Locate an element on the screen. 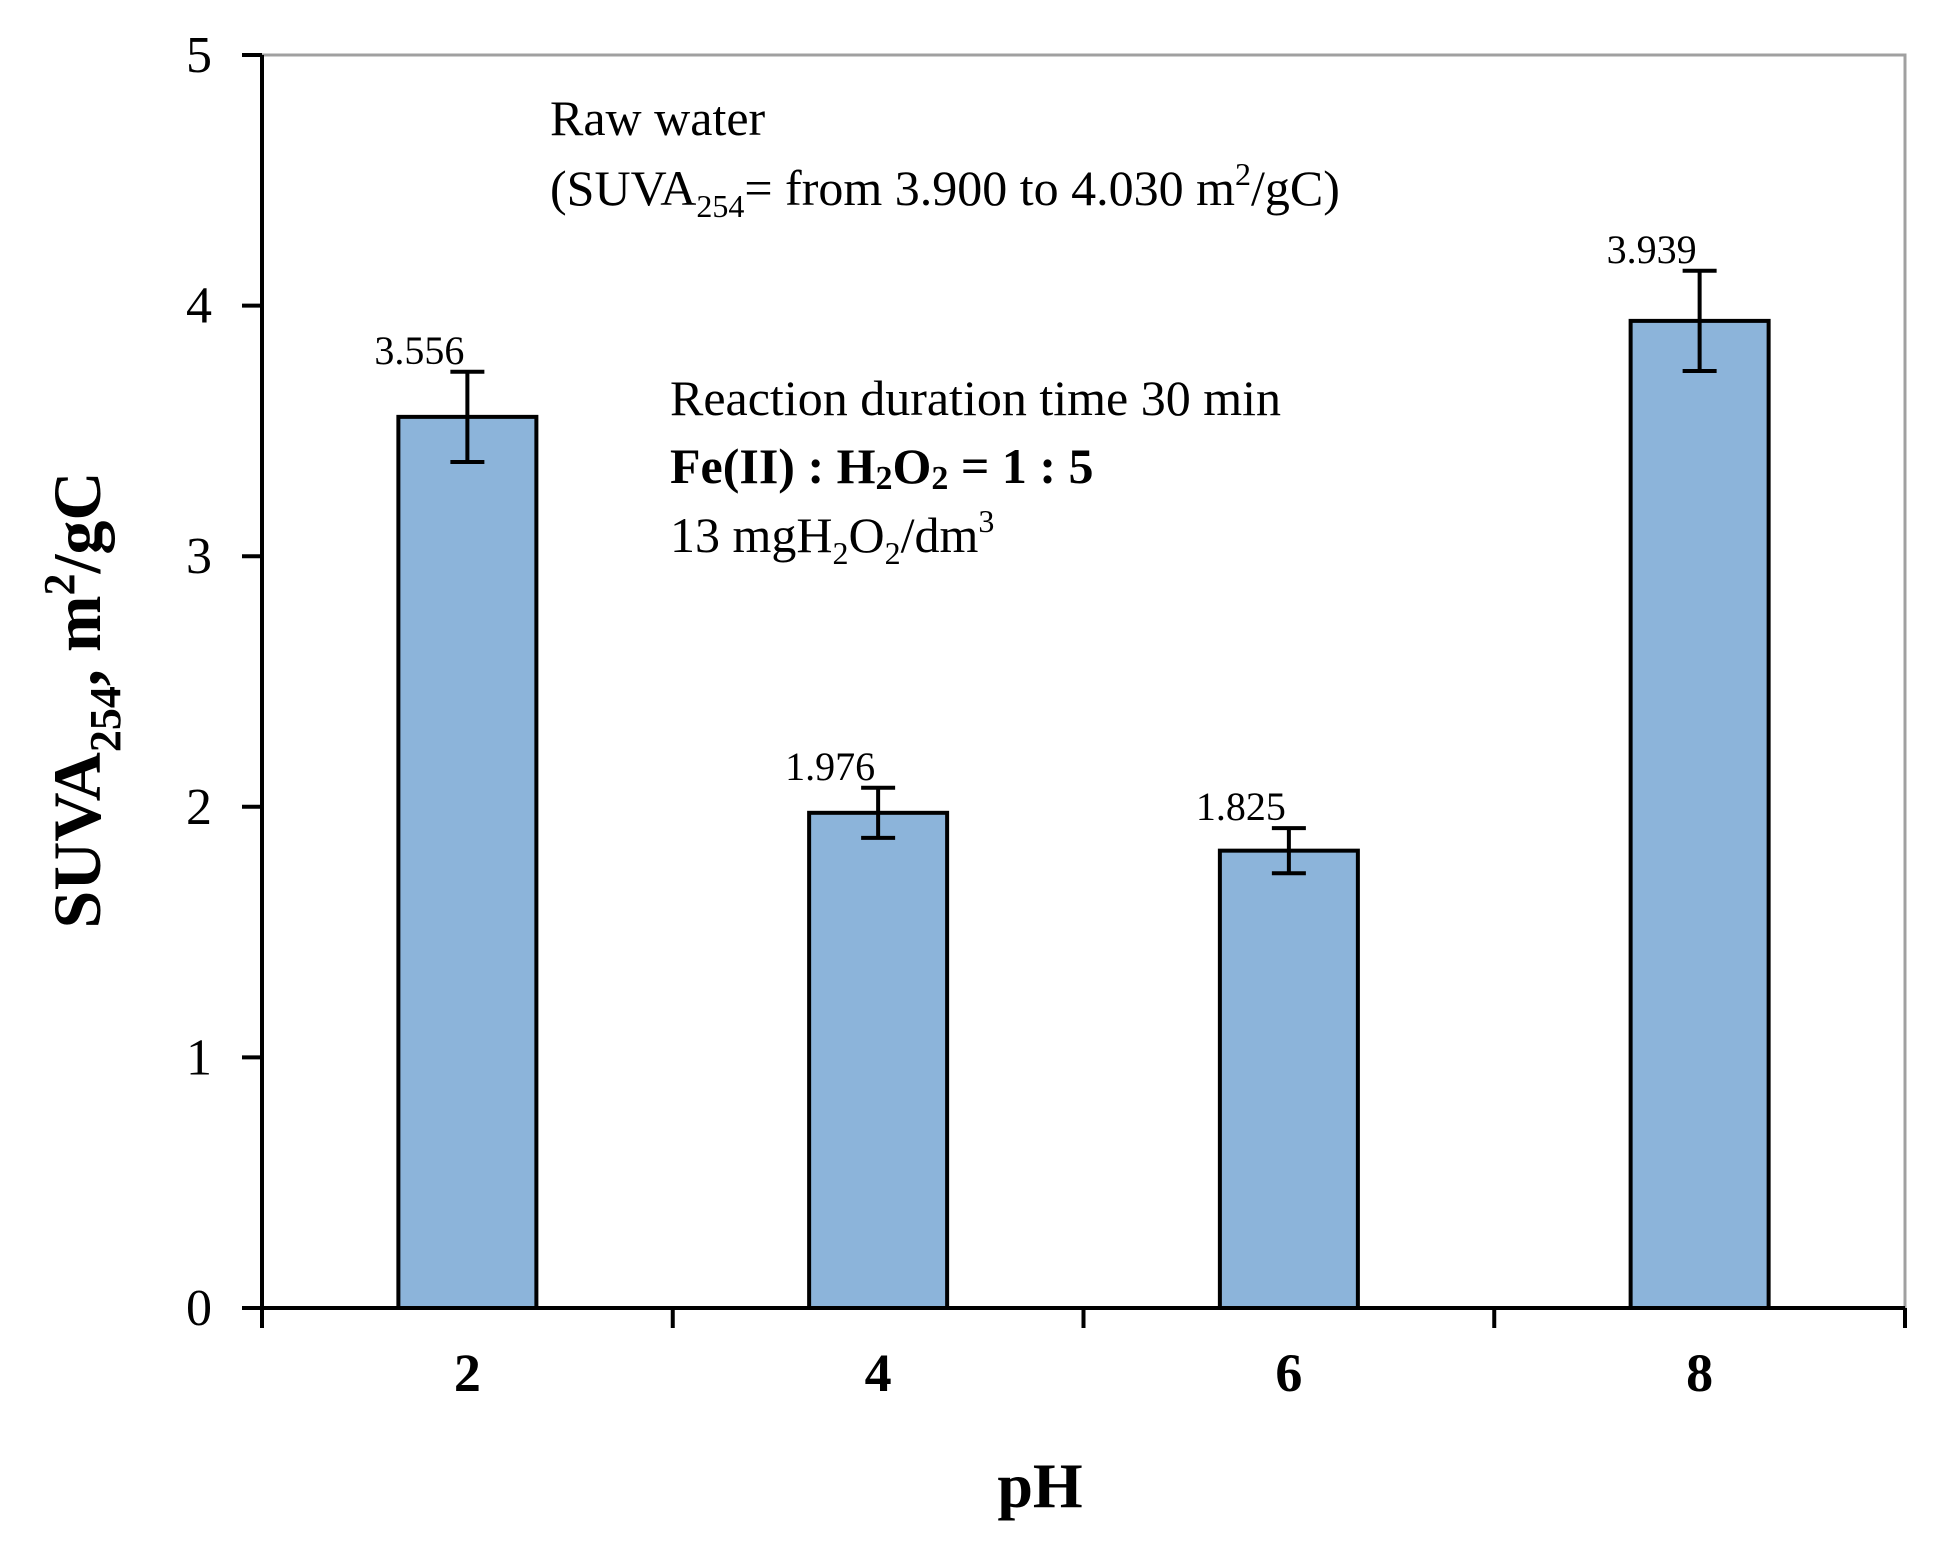 Image resolution: width=1933 pixels, height=1547 pixels. annotation-ratio: Fe(II) : H2O2 = 1 : 5 is located at coordinates (882, 467).